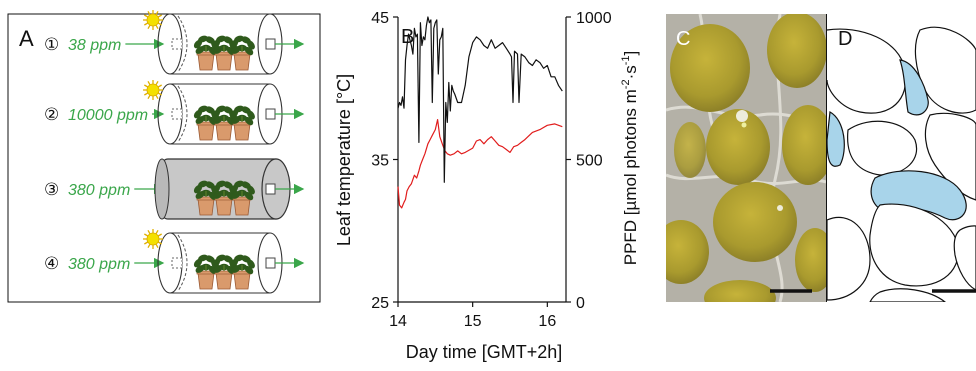  Describe the element at coordinates (380, 161) in the screenshot. I see `left-y-tick-label: 35` at that location.